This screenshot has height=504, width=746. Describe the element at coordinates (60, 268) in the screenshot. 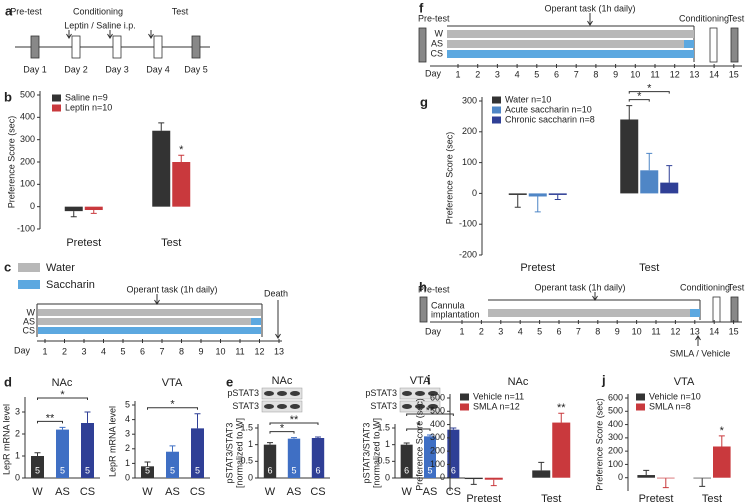

I see `legend-label: Water` at that location.